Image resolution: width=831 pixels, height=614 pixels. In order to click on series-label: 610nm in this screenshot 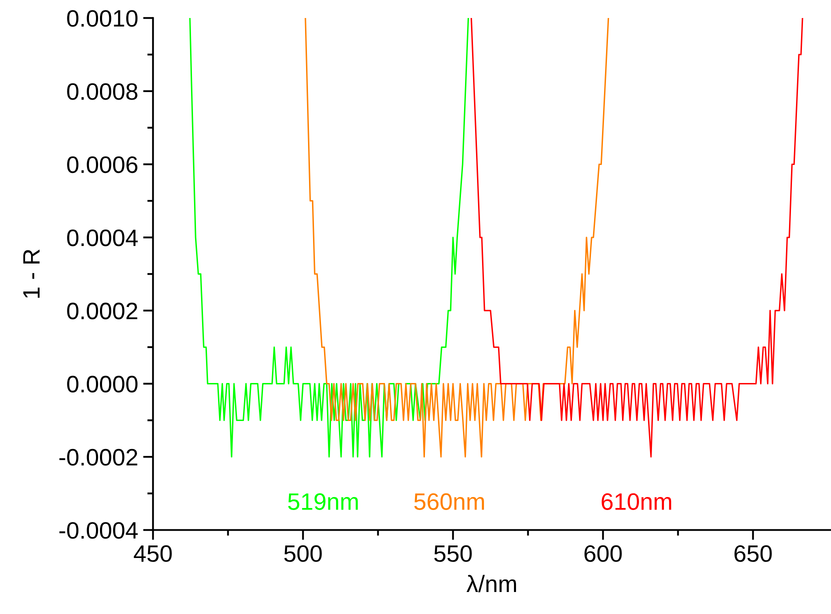, I will do `click(637, 501)`.